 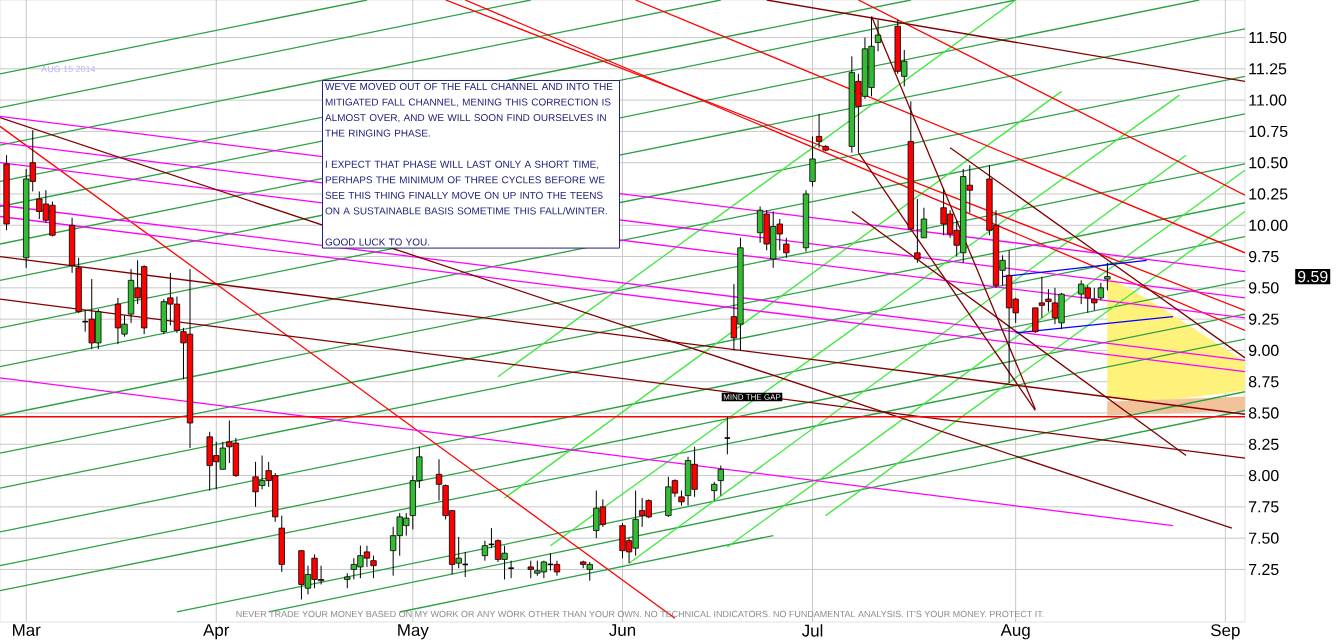 I want to click on y-tick-label: 9.25, so click(x=1263, y=319).